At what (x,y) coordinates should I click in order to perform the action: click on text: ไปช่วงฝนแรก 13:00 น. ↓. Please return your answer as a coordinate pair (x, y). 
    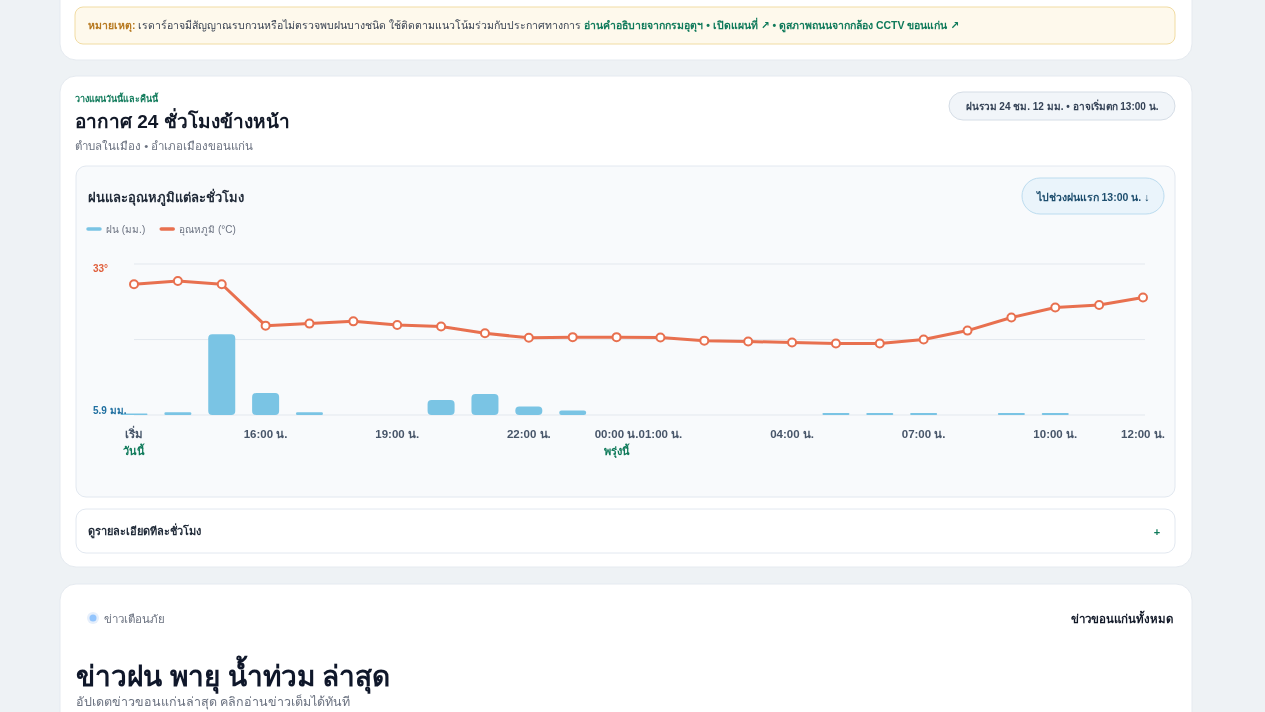
    Looking at the image, I should click on (1092, 197).